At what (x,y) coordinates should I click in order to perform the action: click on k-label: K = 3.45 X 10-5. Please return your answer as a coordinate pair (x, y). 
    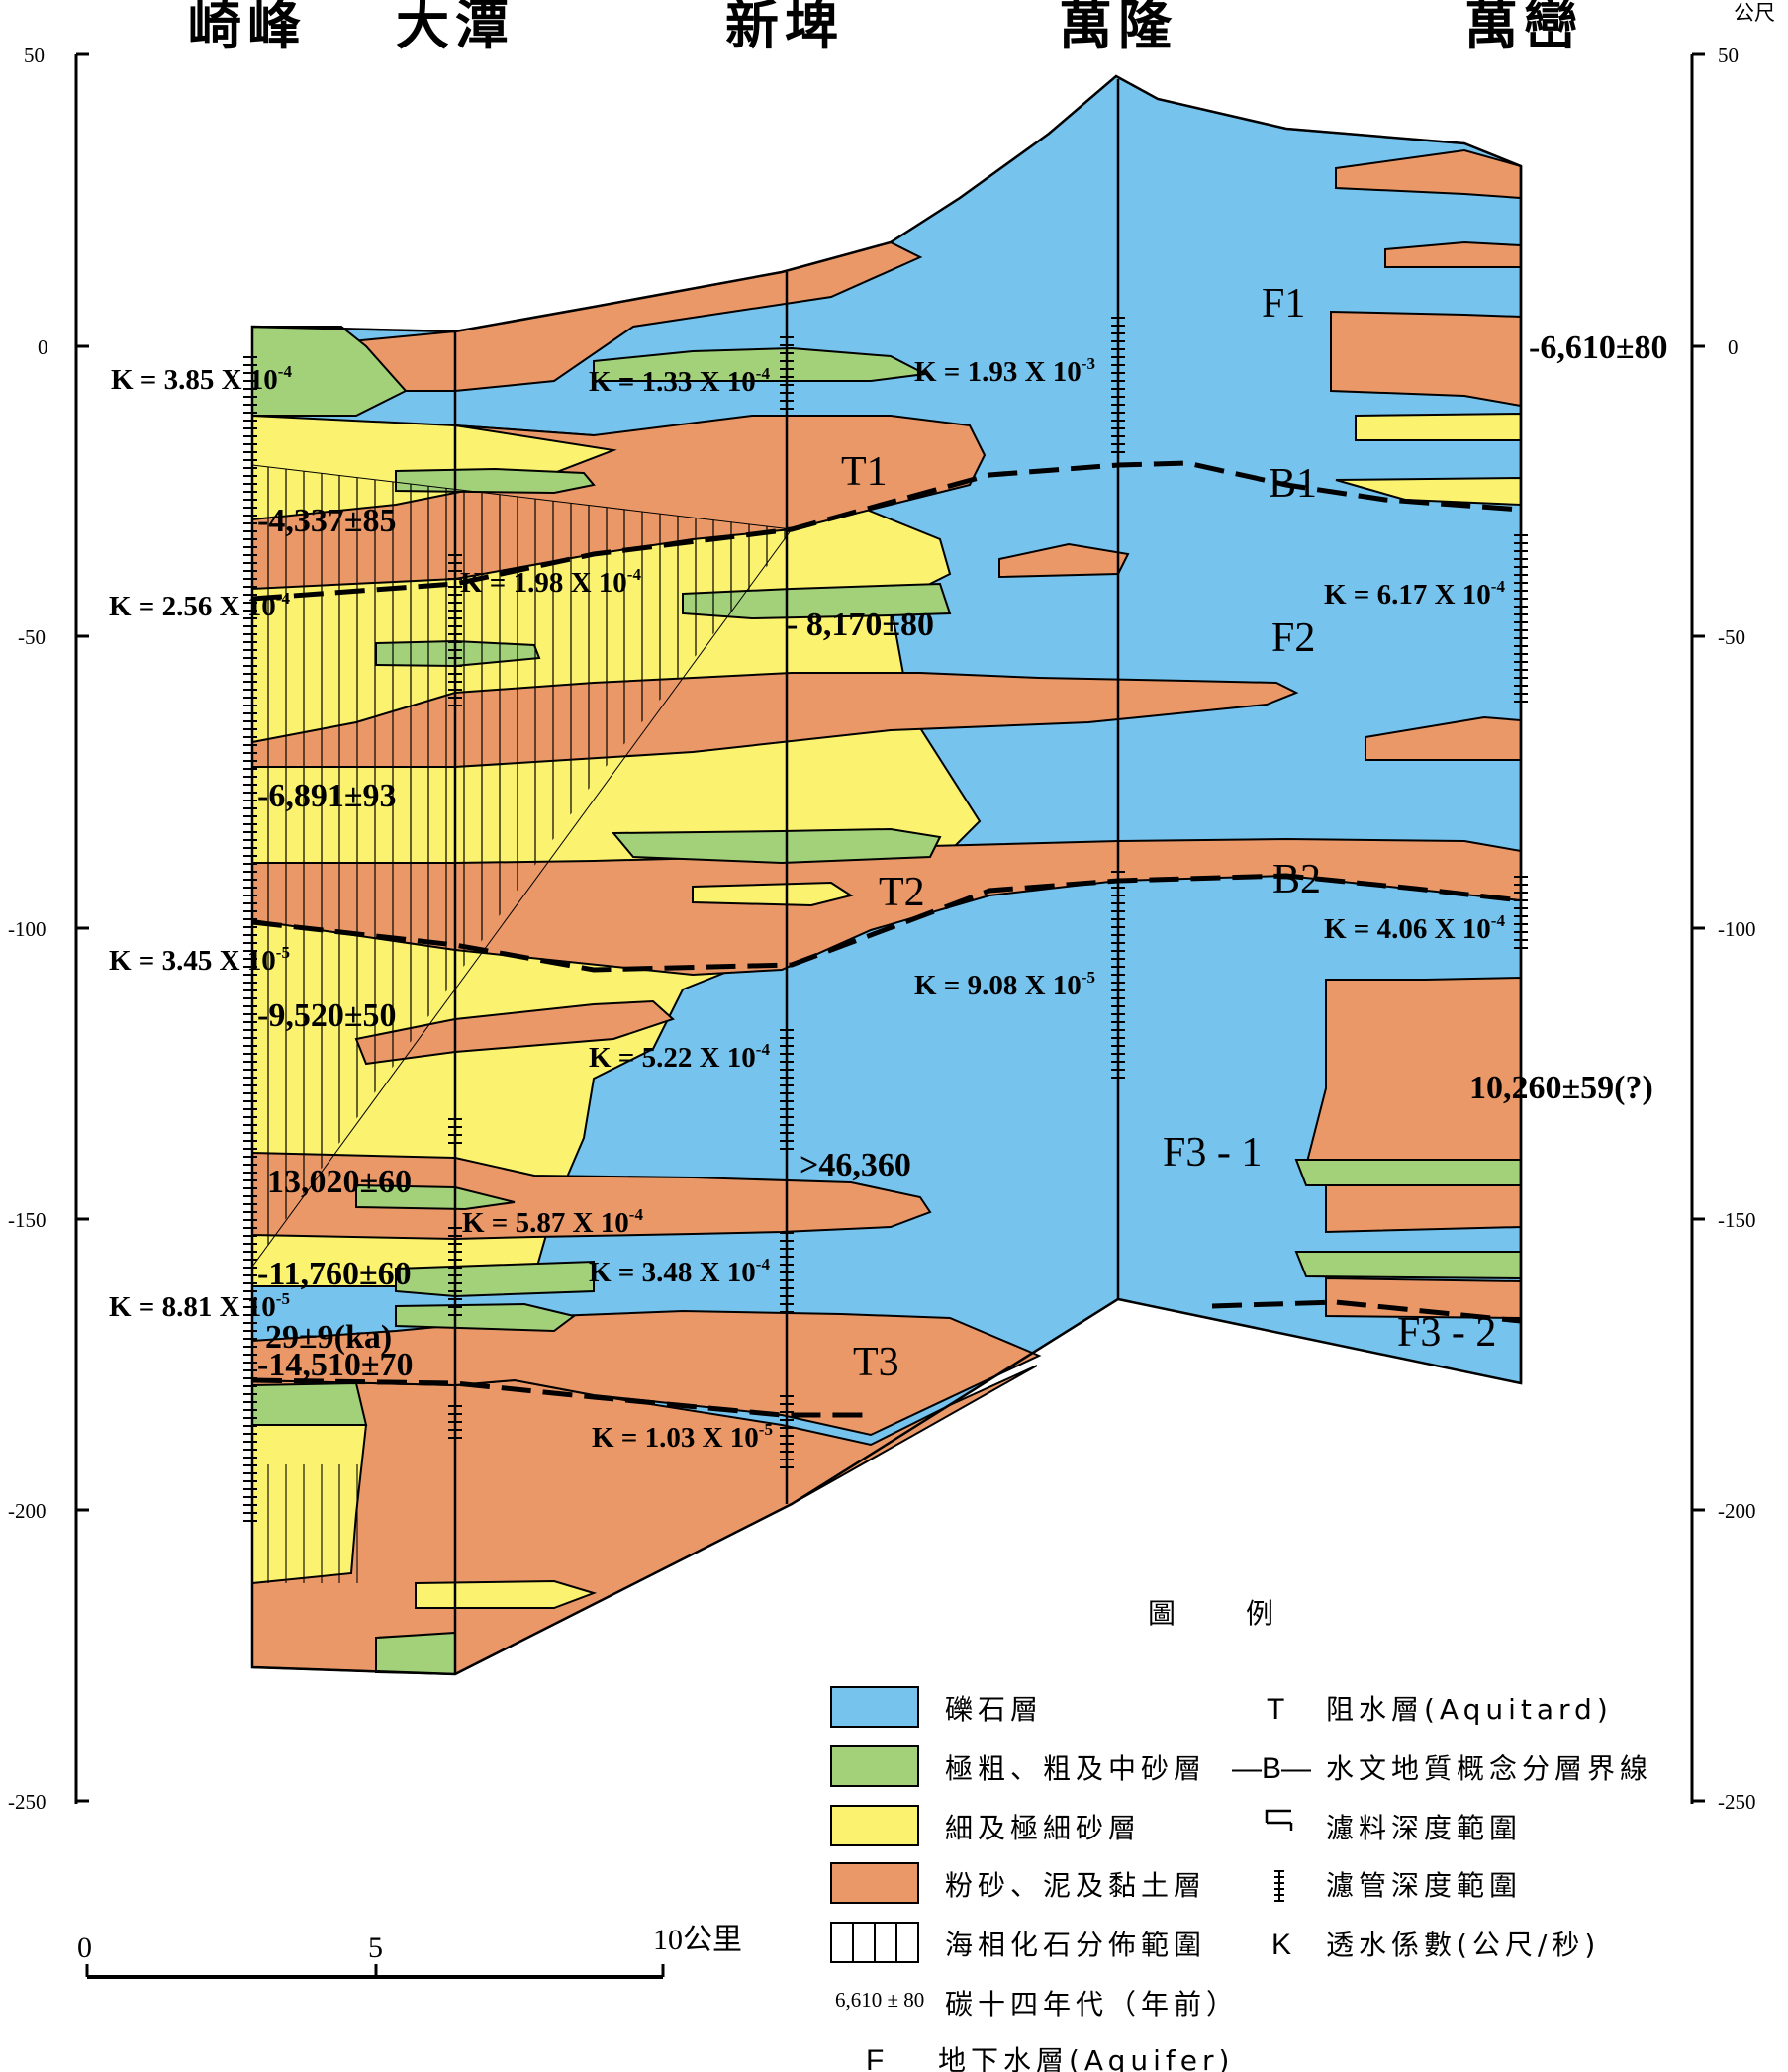
    Looking at the image, I should click on (199, 960).